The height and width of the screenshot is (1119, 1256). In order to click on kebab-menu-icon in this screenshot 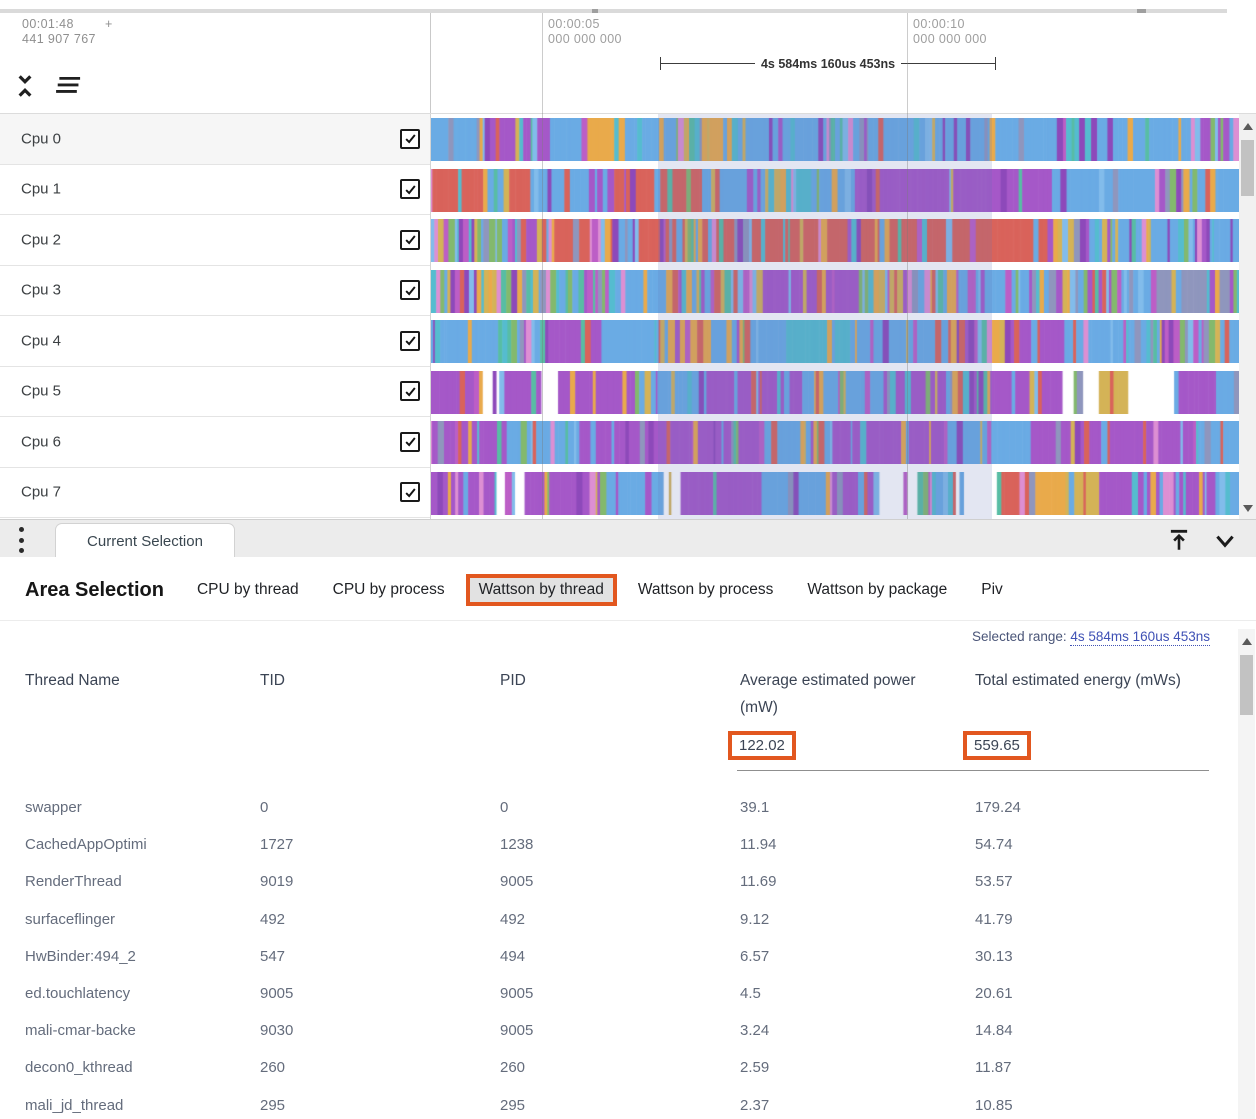, I will do `click(21, 540)`.